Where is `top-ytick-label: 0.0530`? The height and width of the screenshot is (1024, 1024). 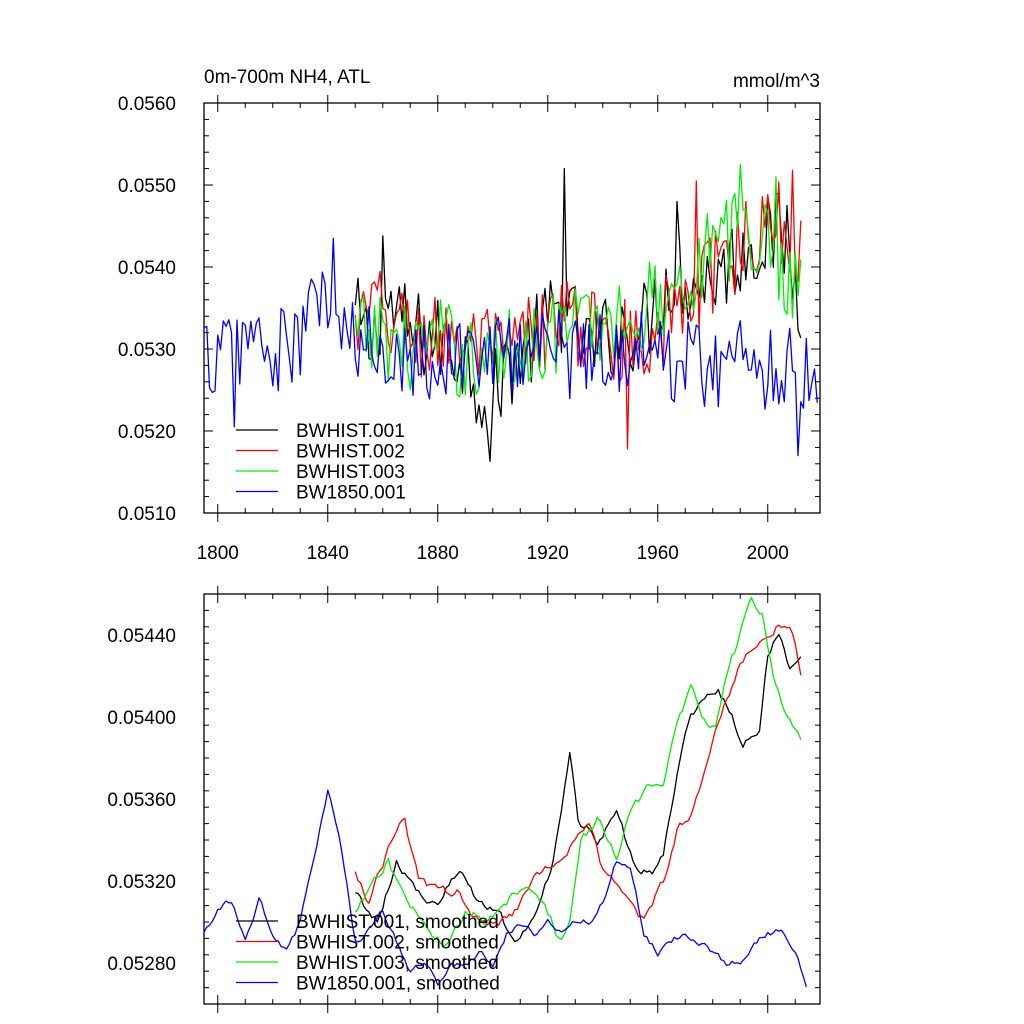 top-ytick-label: 0.0530 is located at coordinates (147, 350).